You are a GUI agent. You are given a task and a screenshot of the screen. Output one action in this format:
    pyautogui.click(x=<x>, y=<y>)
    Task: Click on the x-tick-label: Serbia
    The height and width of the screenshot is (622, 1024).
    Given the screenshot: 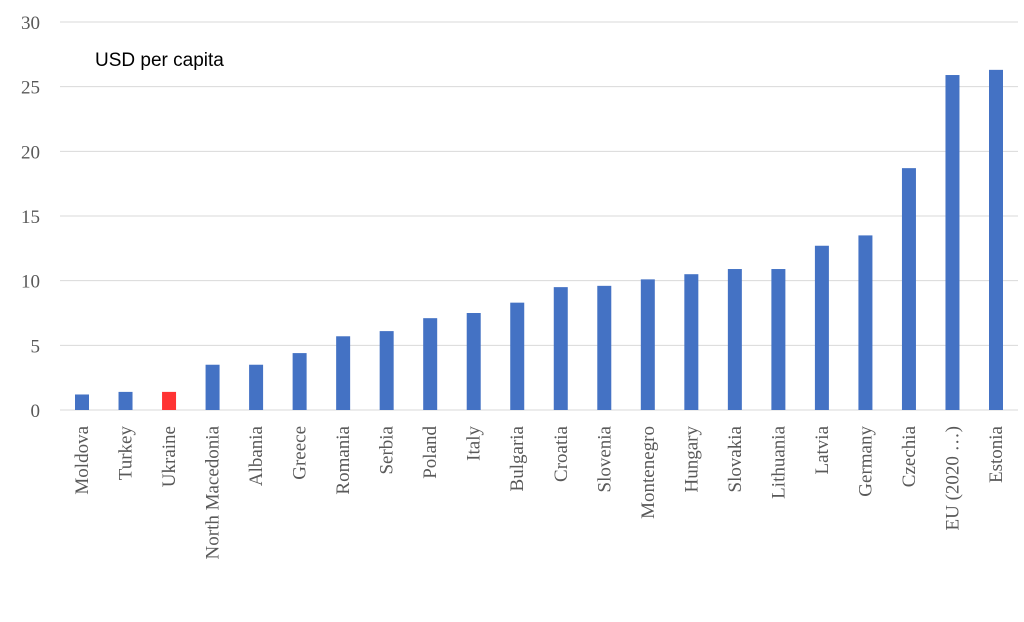 What is the action you would take?
    pyautogui.click(x=387, y=449)
    